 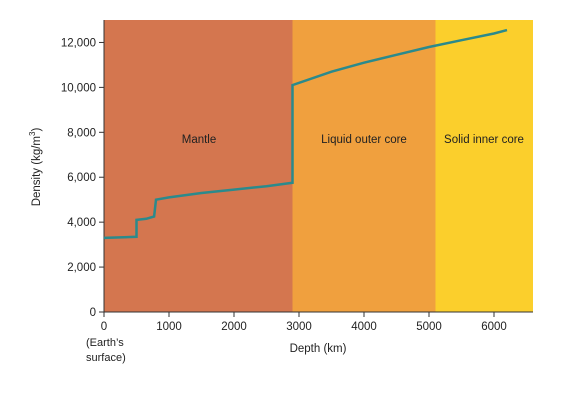 I want to click on y-tick-label-3: 6,000, so click(x=81, y=178).